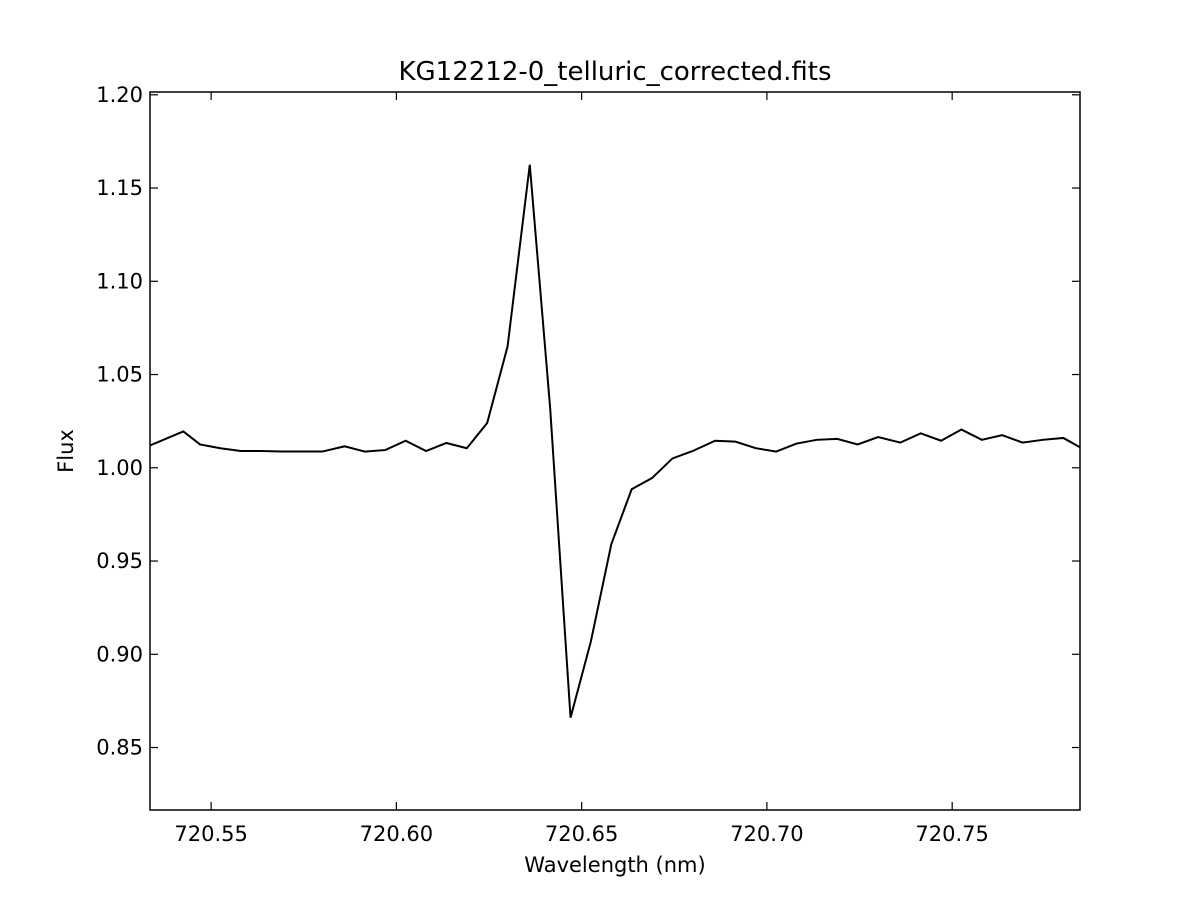 The width and height of the screenshot is (1200, 901). What do you see at coordinates (66, 451) in the screenshot?
I see `y-axis-label: Flux` at bounding box center [66, 451].